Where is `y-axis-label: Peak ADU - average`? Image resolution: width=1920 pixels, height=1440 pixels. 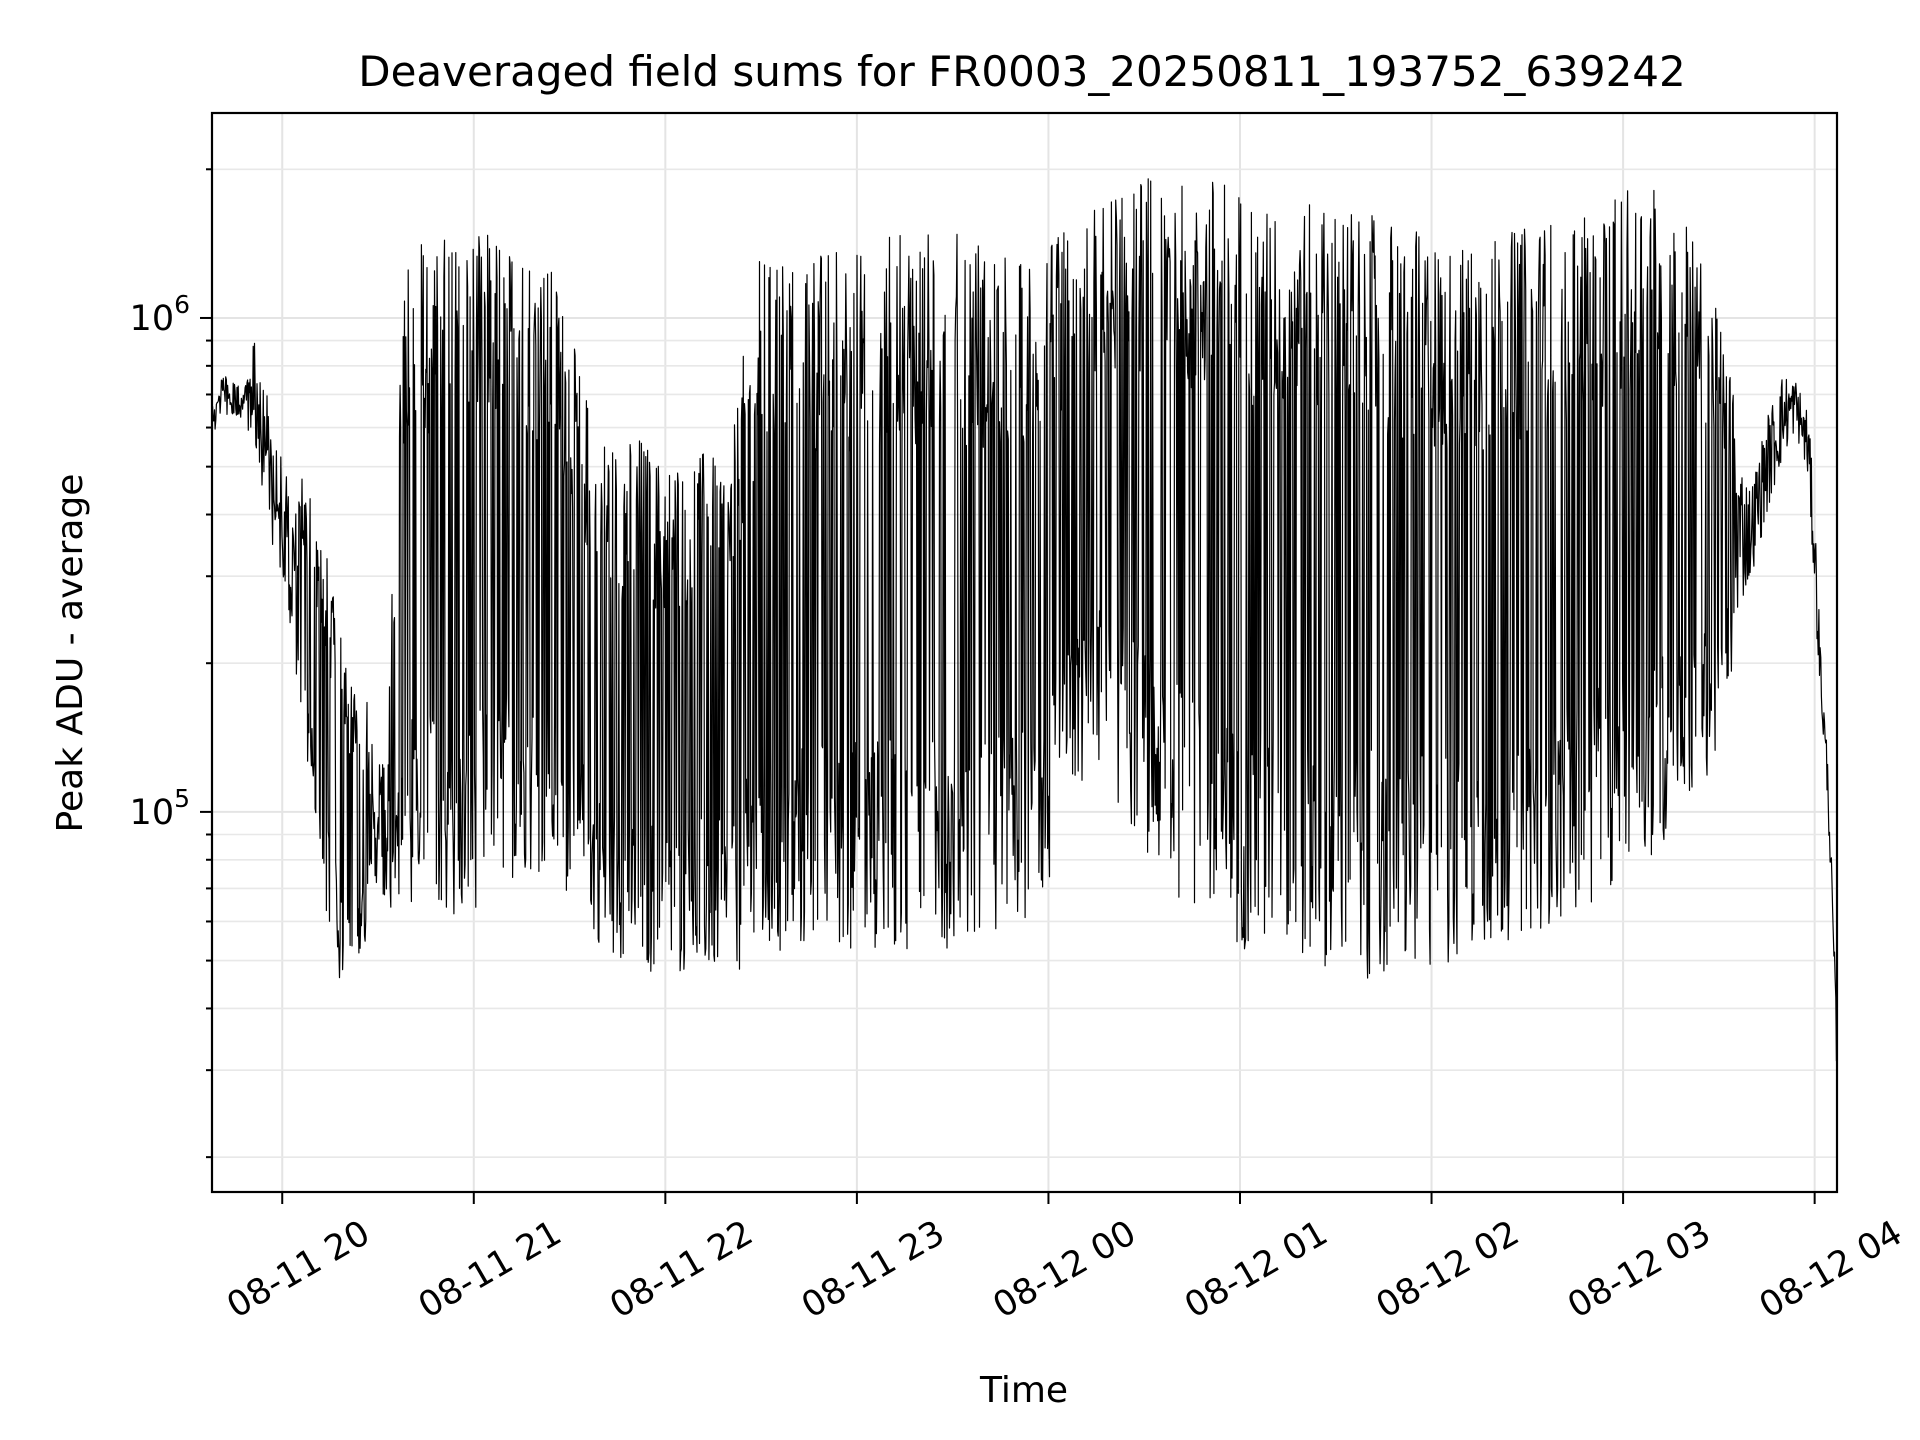
y-axis-label: Peak ADU - average is located at coordinates (70, 653).